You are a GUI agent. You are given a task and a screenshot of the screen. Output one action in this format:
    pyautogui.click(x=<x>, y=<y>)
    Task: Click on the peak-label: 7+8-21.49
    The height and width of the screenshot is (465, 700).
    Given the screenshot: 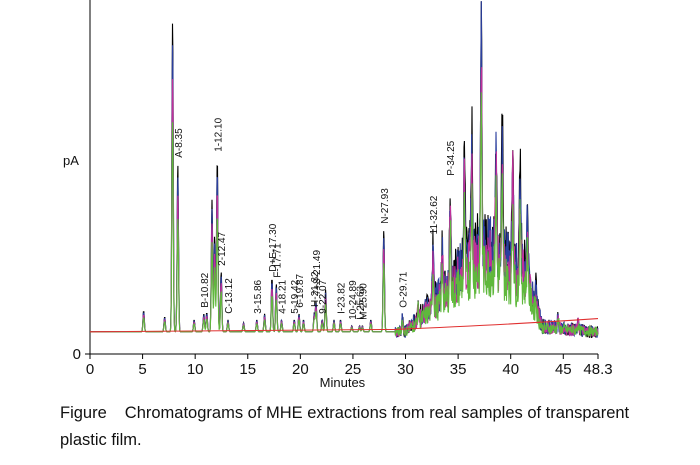 What is the action you would take?
    pyautogui.click(x=317, y=273)
    